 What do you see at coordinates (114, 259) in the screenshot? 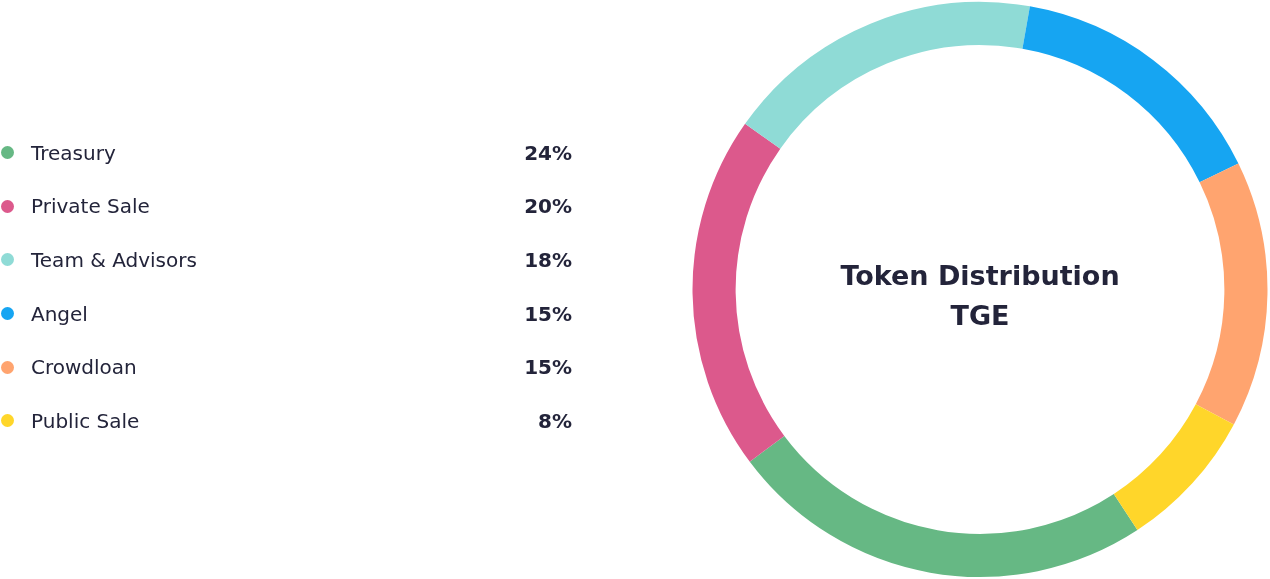
I see `legend-label: Team & Advisors` at bounding box center [114, 259].